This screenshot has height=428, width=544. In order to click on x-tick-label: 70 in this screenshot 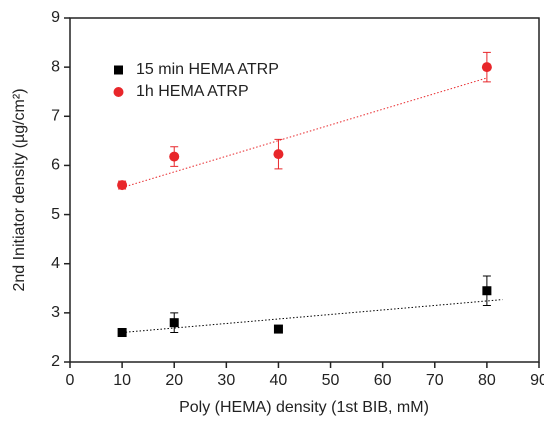, I will do `click(435, 380)`.